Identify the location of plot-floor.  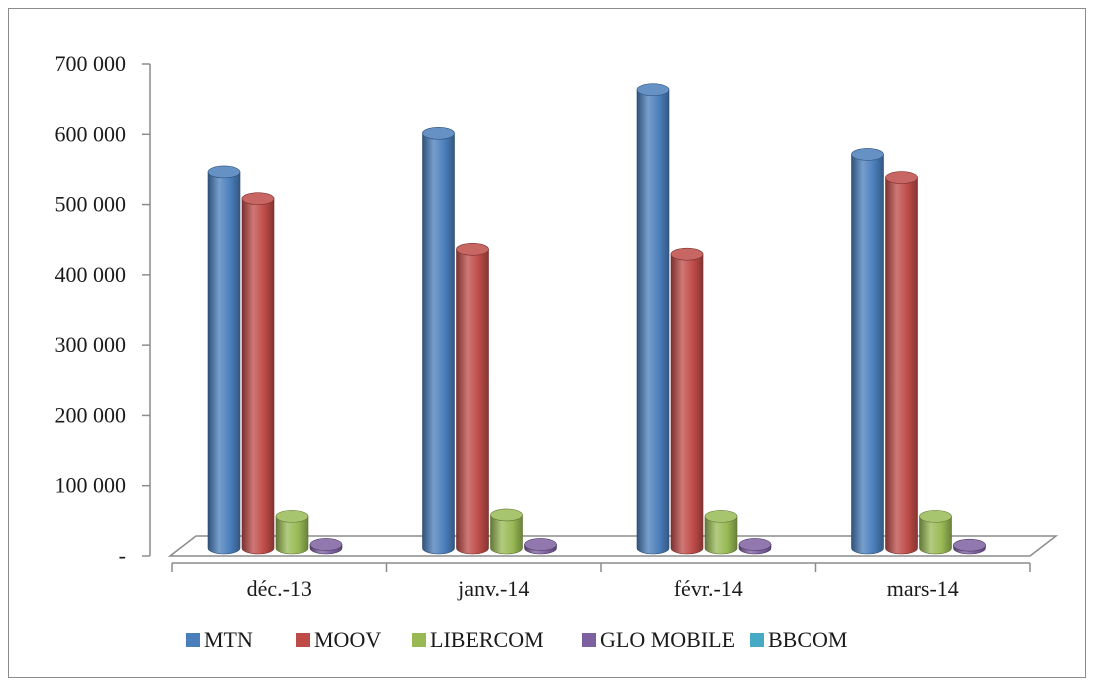
(613, 546).